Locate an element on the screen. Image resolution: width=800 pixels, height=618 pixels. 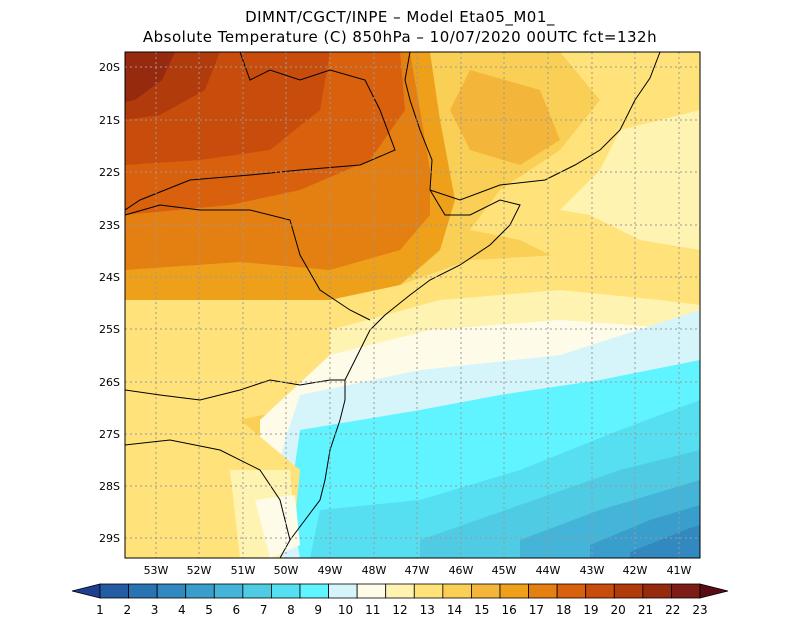
lon-label: 49W is located at coordinates (330, 570).